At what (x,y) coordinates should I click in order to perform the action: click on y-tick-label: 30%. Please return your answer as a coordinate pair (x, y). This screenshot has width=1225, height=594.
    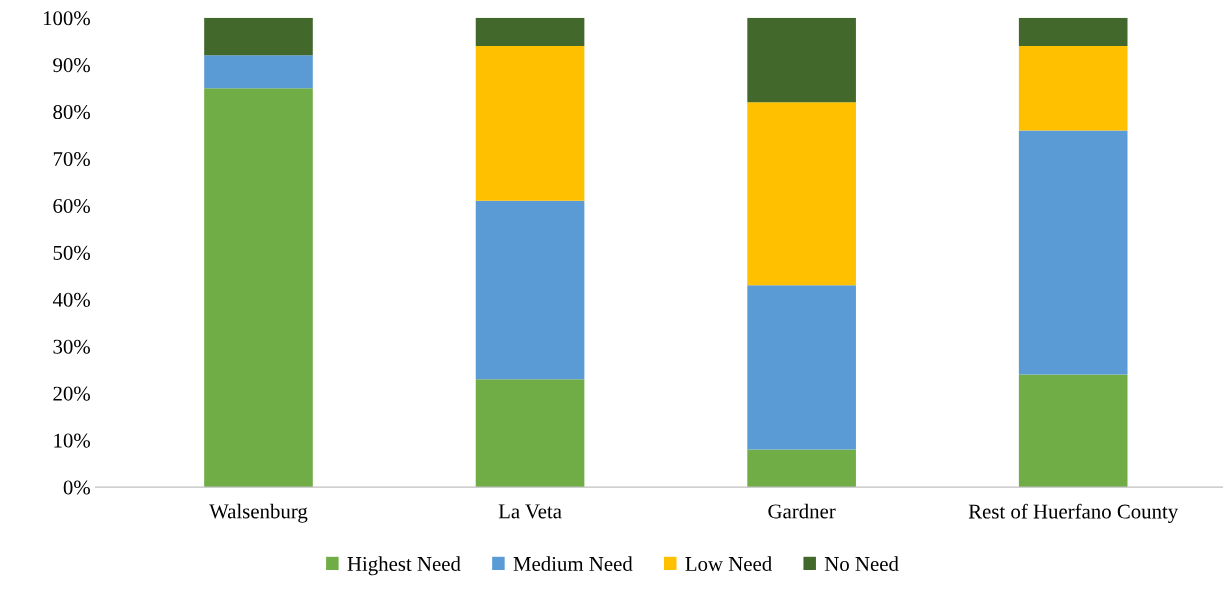
    Looking at the image, I should click on (71, 346).